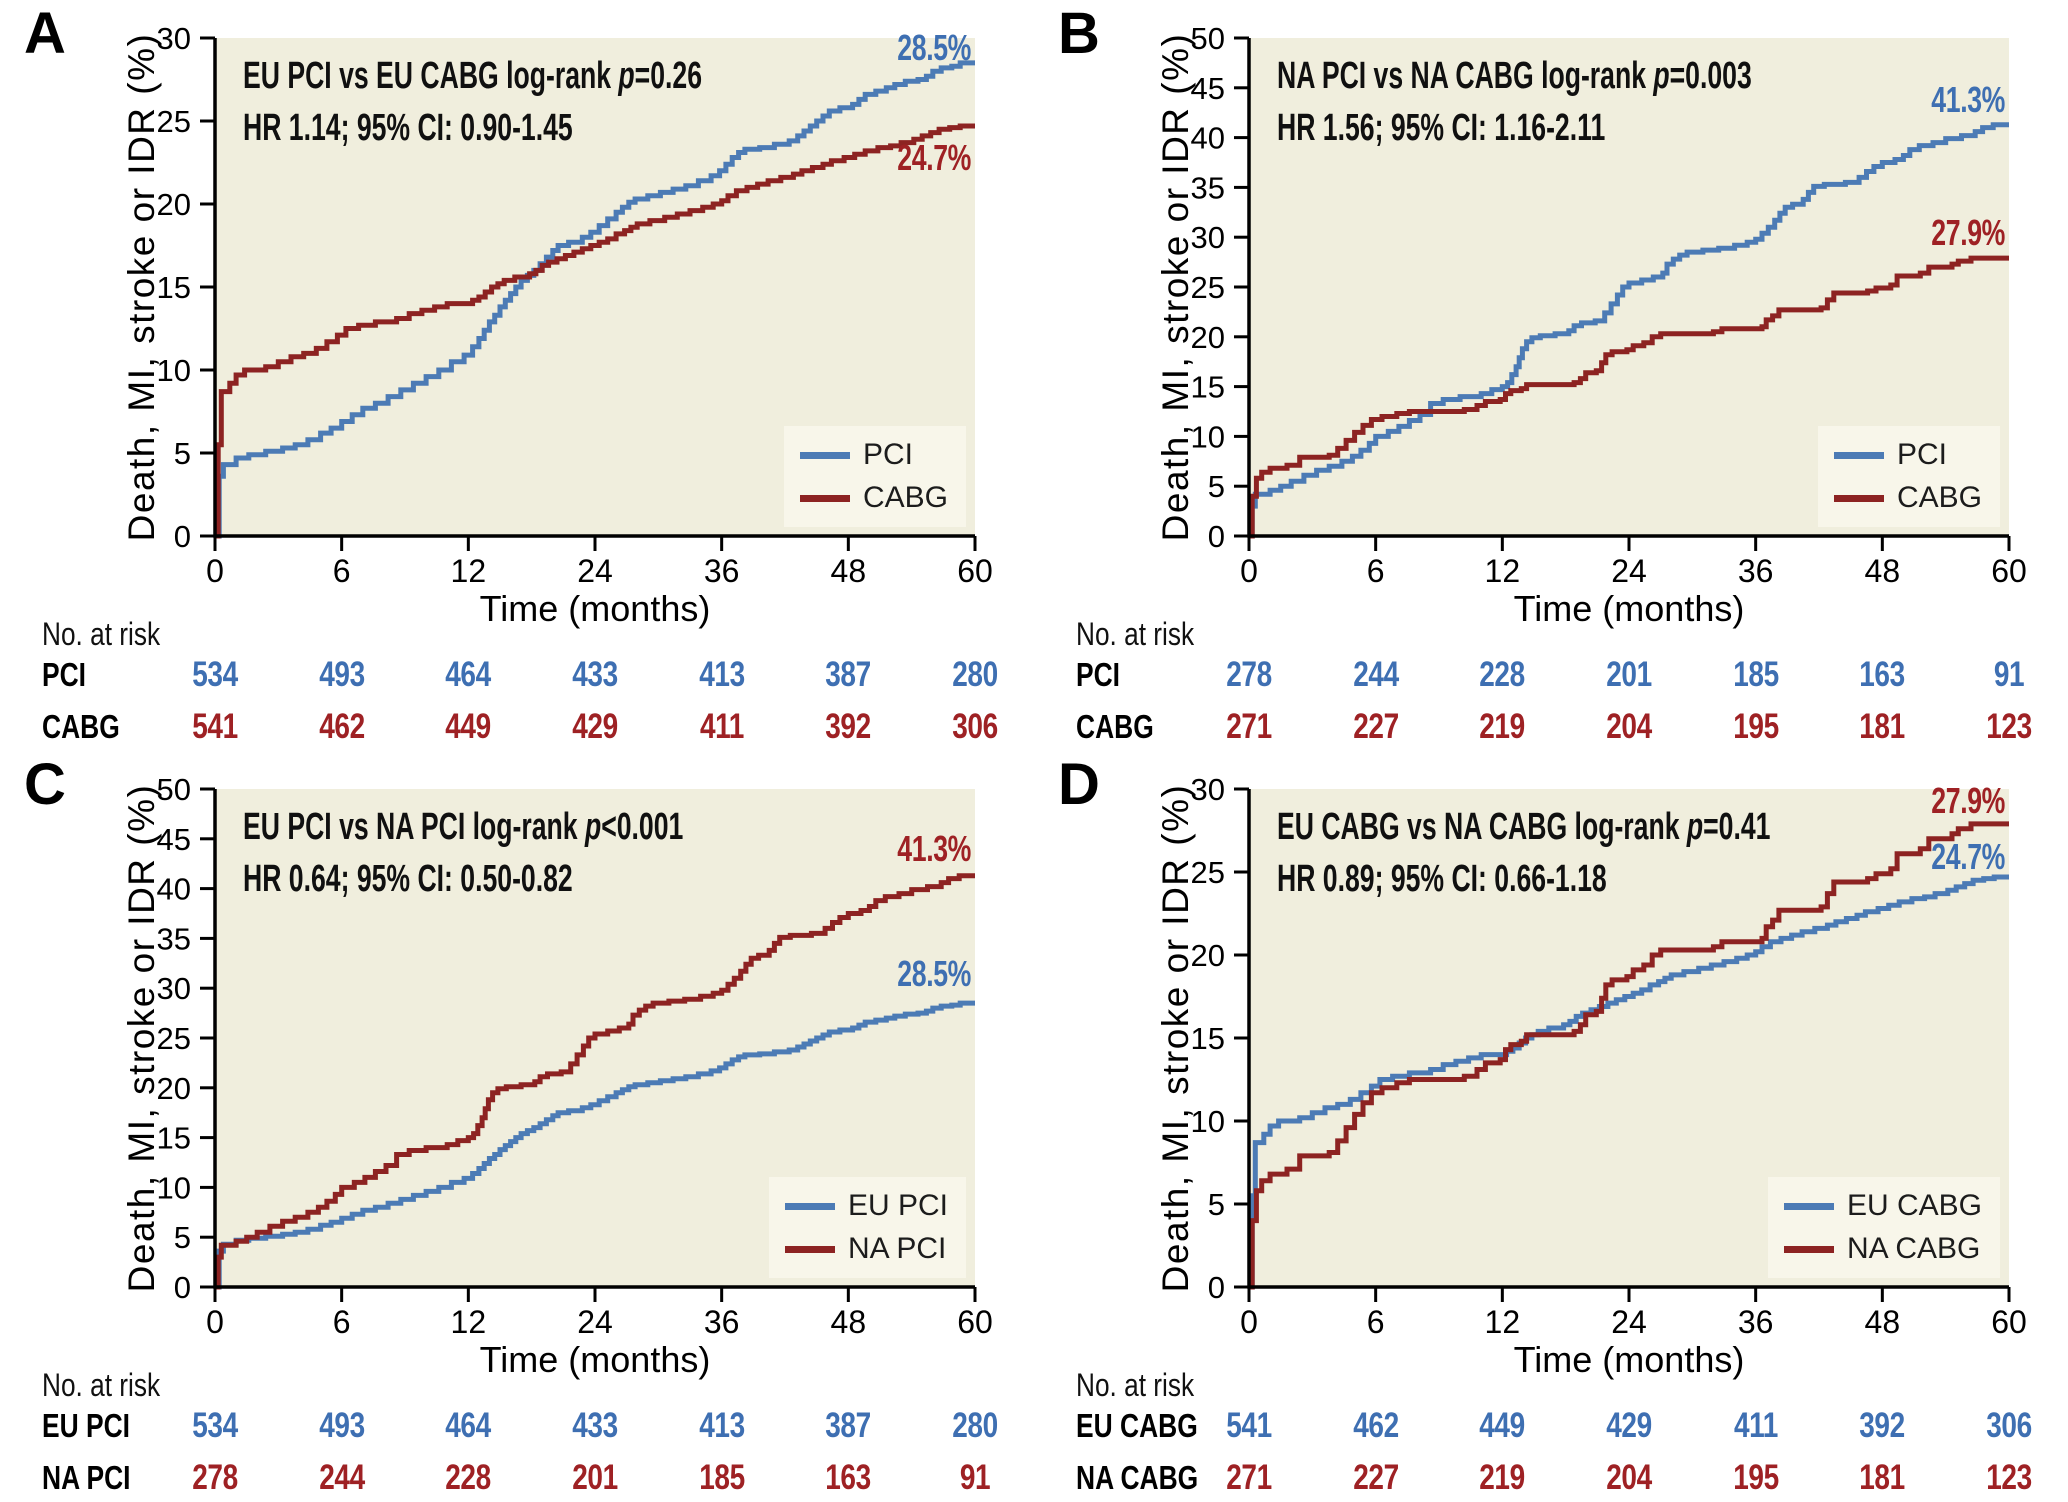  Describe the element at coordinates (1629, 726) in the screenshot. I see `at-risk-count: 204` at that location.